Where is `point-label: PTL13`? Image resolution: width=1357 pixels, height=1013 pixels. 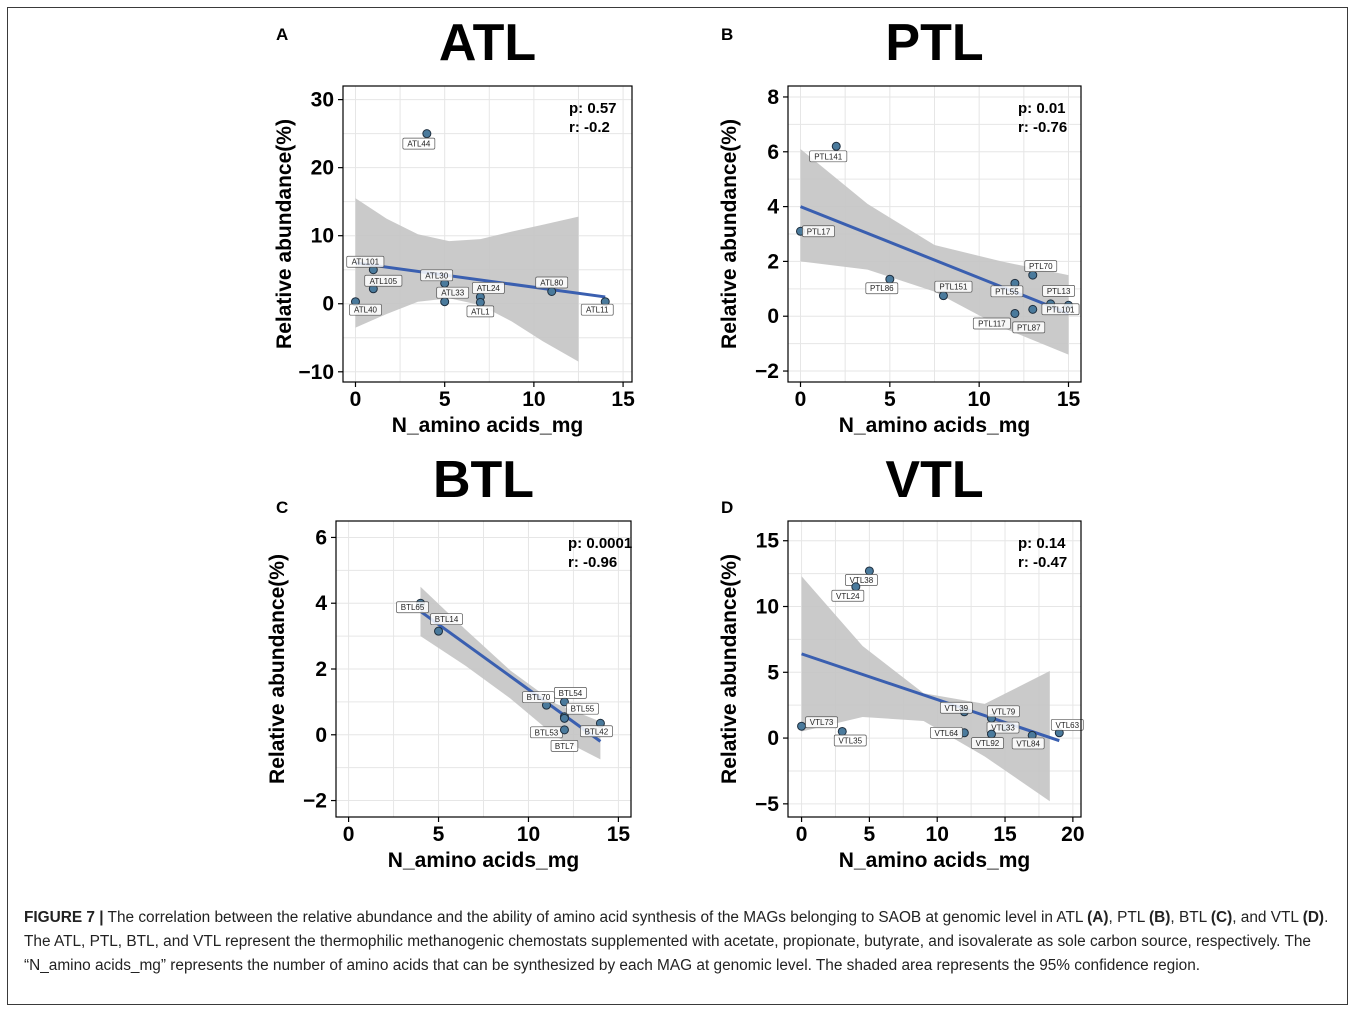 point-label: PTL13 is located at coordinates (1058, 291).